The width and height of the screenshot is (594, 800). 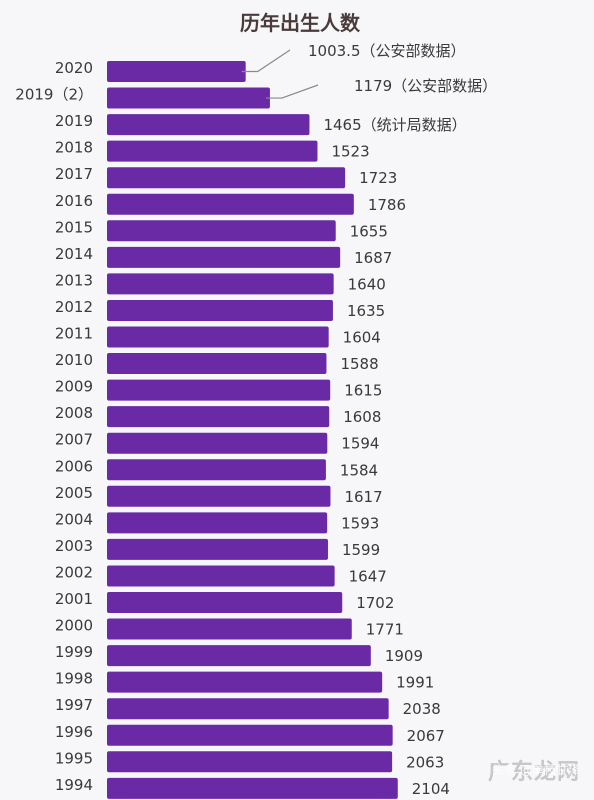 I want to click on category-label: 2009, so click(x=74, y=387).